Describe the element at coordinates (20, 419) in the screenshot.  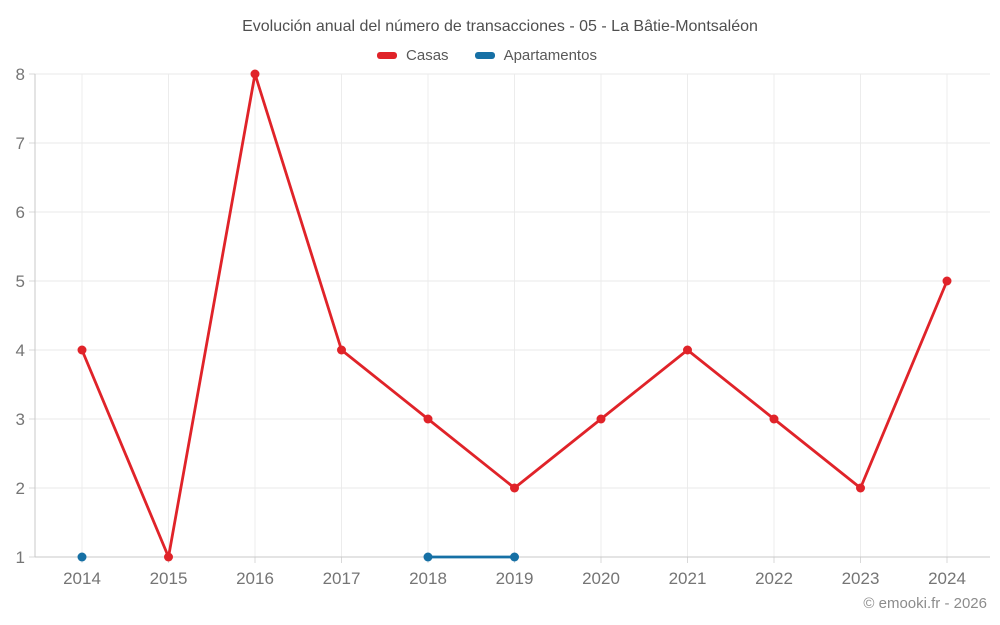
I see `y-axis-tick-label: 3` at that location.